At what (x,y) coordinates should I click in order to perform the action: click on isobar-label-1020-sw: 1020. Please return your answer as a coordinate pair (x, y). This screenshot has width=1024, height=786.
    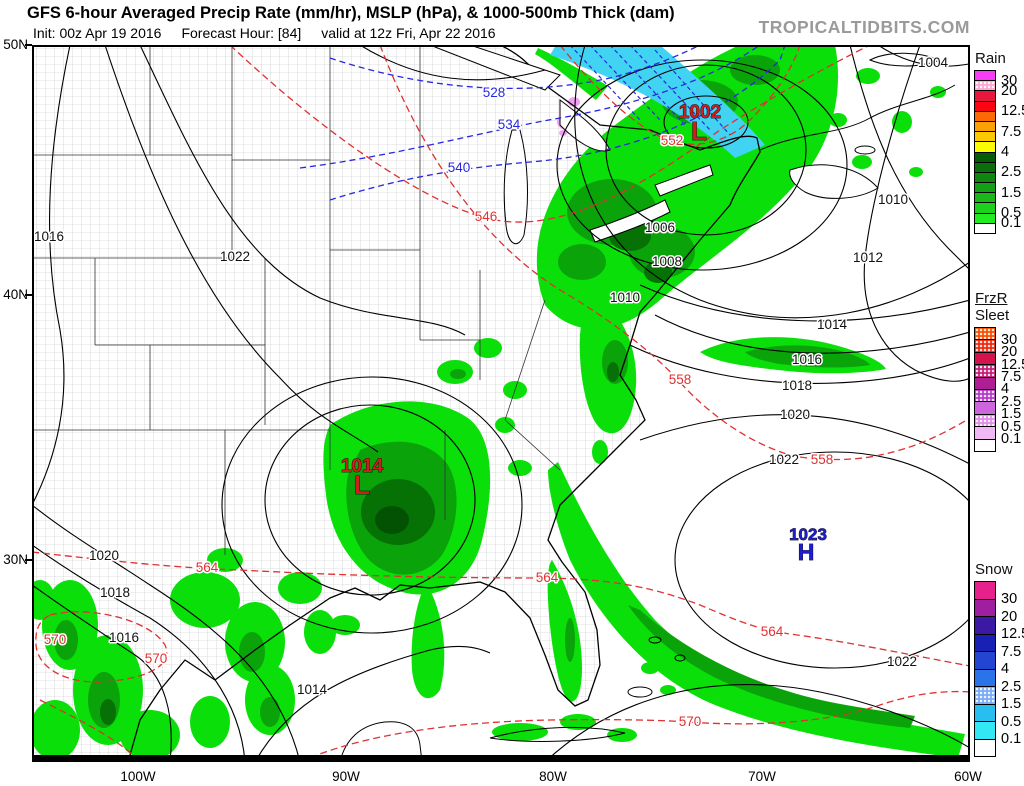
    Looking at the image, I should click on (104, 555).